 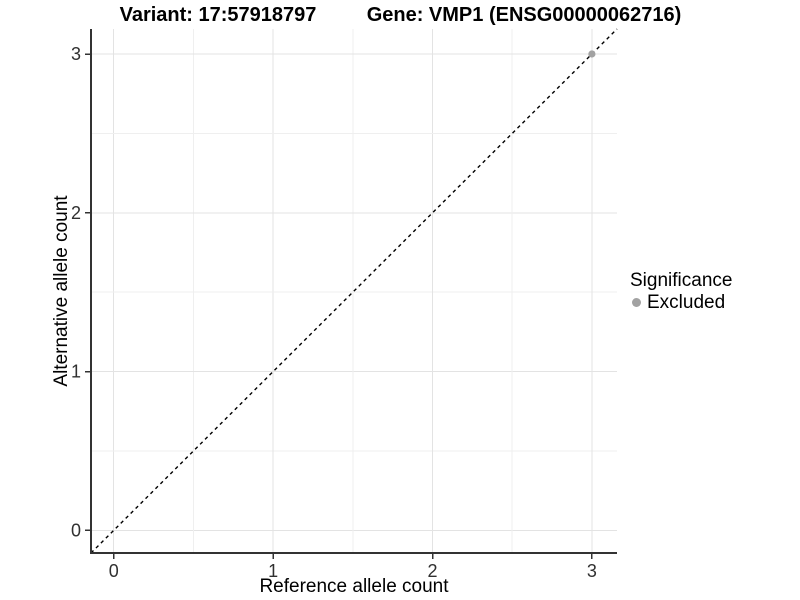 What do you see at coordinates (61, 291) in the screenshot?
I see `y-axis-title: Alternative allele count` at bounding box center [61, 291].